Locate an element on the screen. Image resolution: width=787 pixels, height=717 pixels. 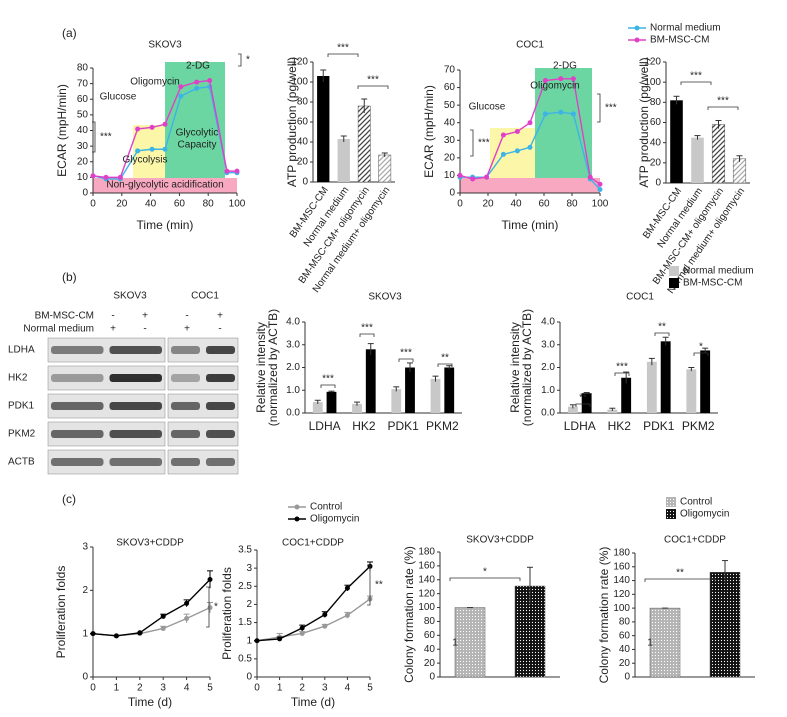
y-tick-label: 3.5 is located at coordinates (245, 550).